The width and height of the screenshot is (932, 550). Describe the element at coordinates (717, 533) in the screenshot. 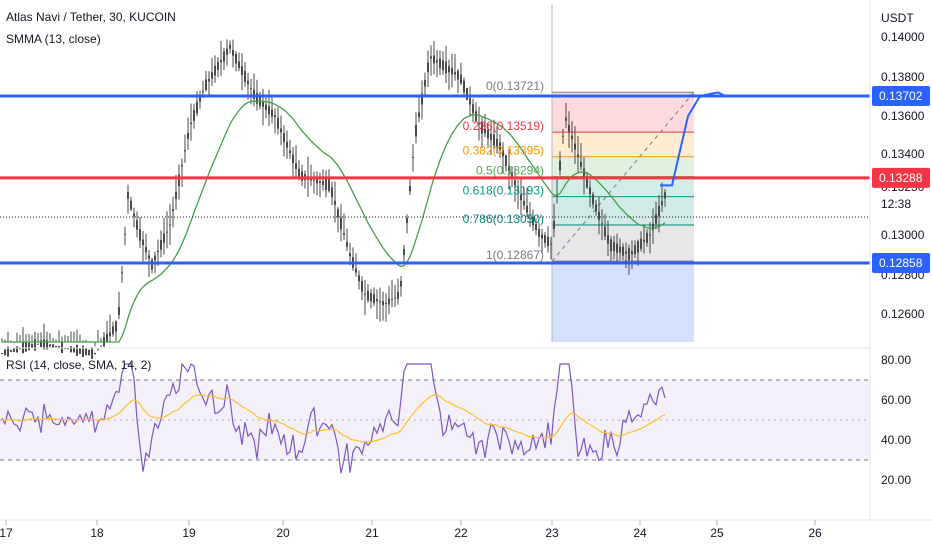

I see `time-tick-label: 25` at that location.